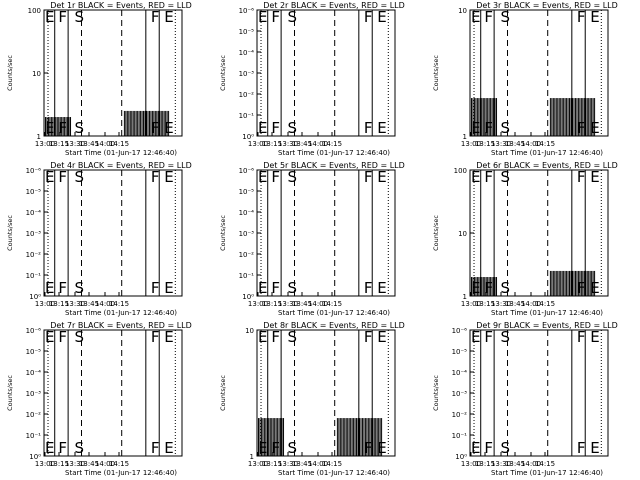 Image resolution: width=640 pixels, height=480 pixels. I want to click on panel-title: Det 6r BLACK = Events, RED = LLD, so click(547, 165).